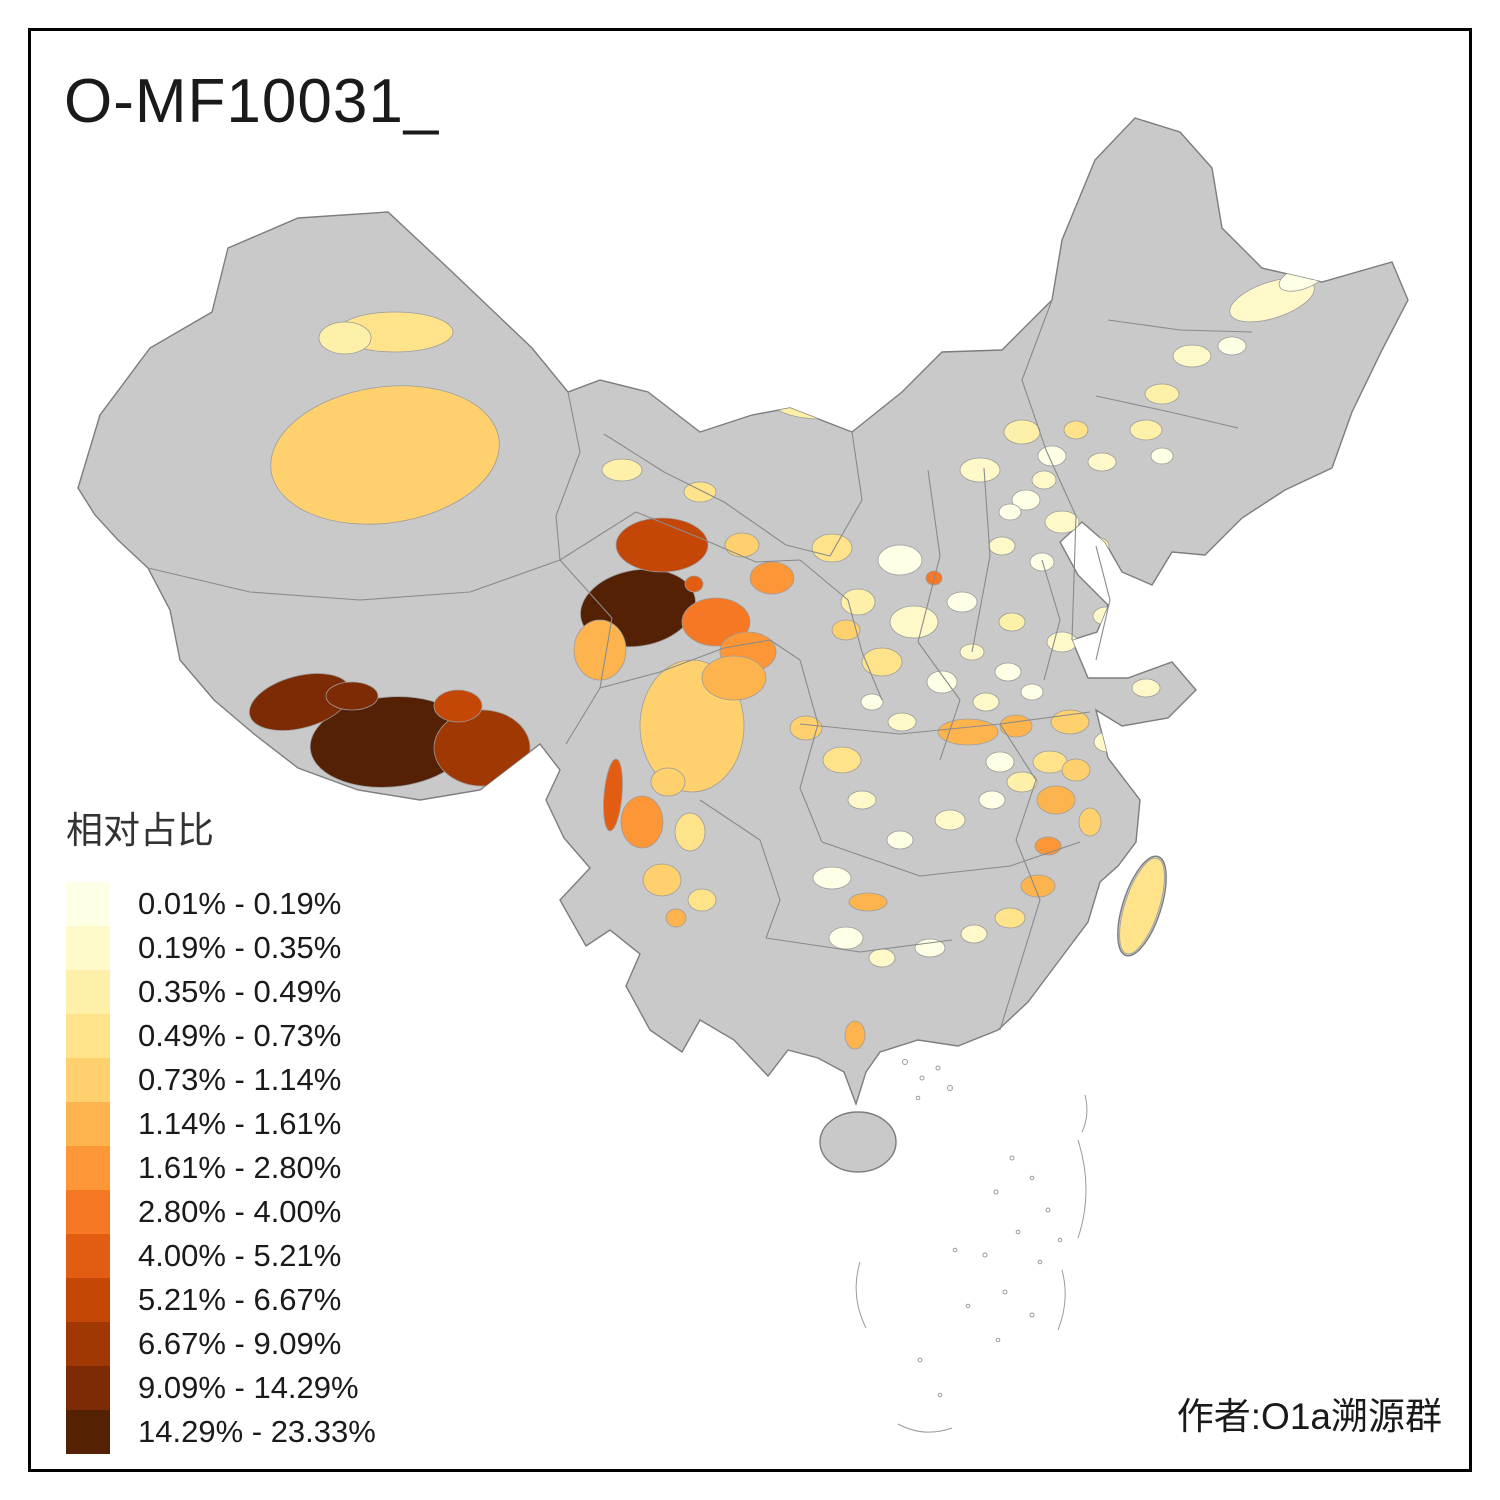  I want to click on legend-row: 0.01% - 0.19%, so click(221, 904).